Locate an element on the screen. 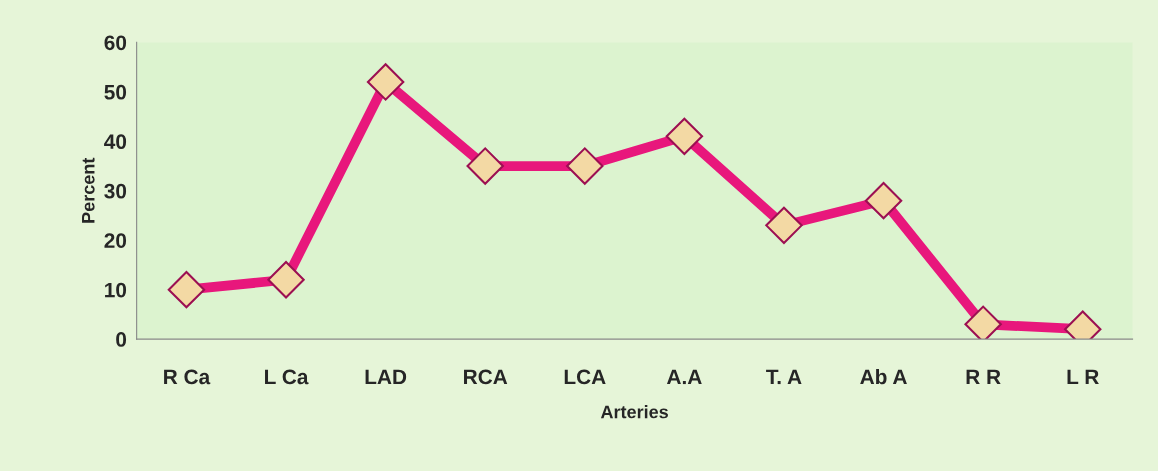 The height and width of the screenshot is (471, 1158). x-tick-label: R R is located at coordinates (983, 377).